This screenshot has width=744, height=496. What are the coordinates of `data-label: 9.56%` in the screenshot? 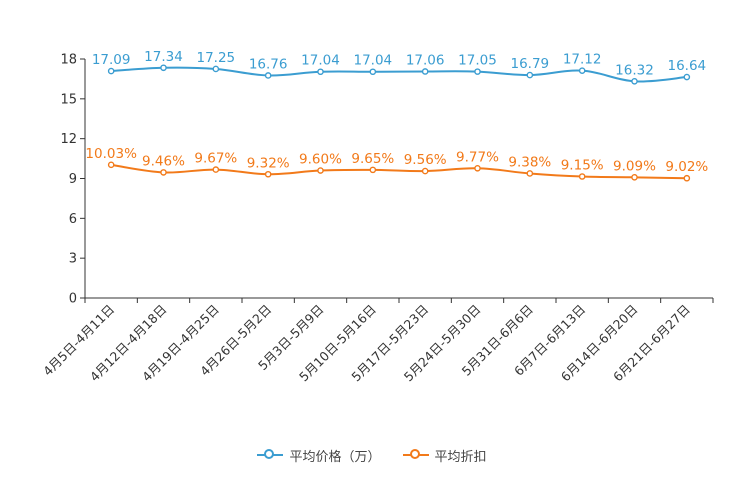 It's located at (425, 160).